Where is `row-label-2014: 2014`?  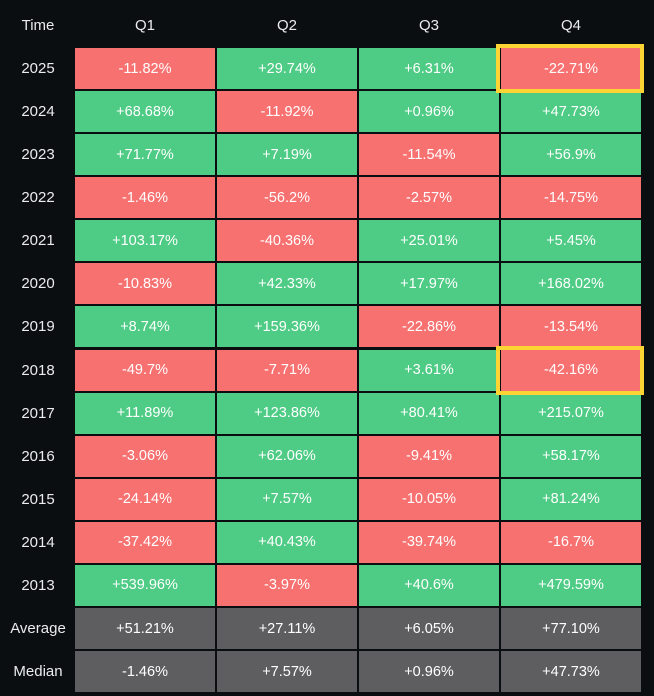
row-label-2014: 2014 is located at coordinates (38, 542).